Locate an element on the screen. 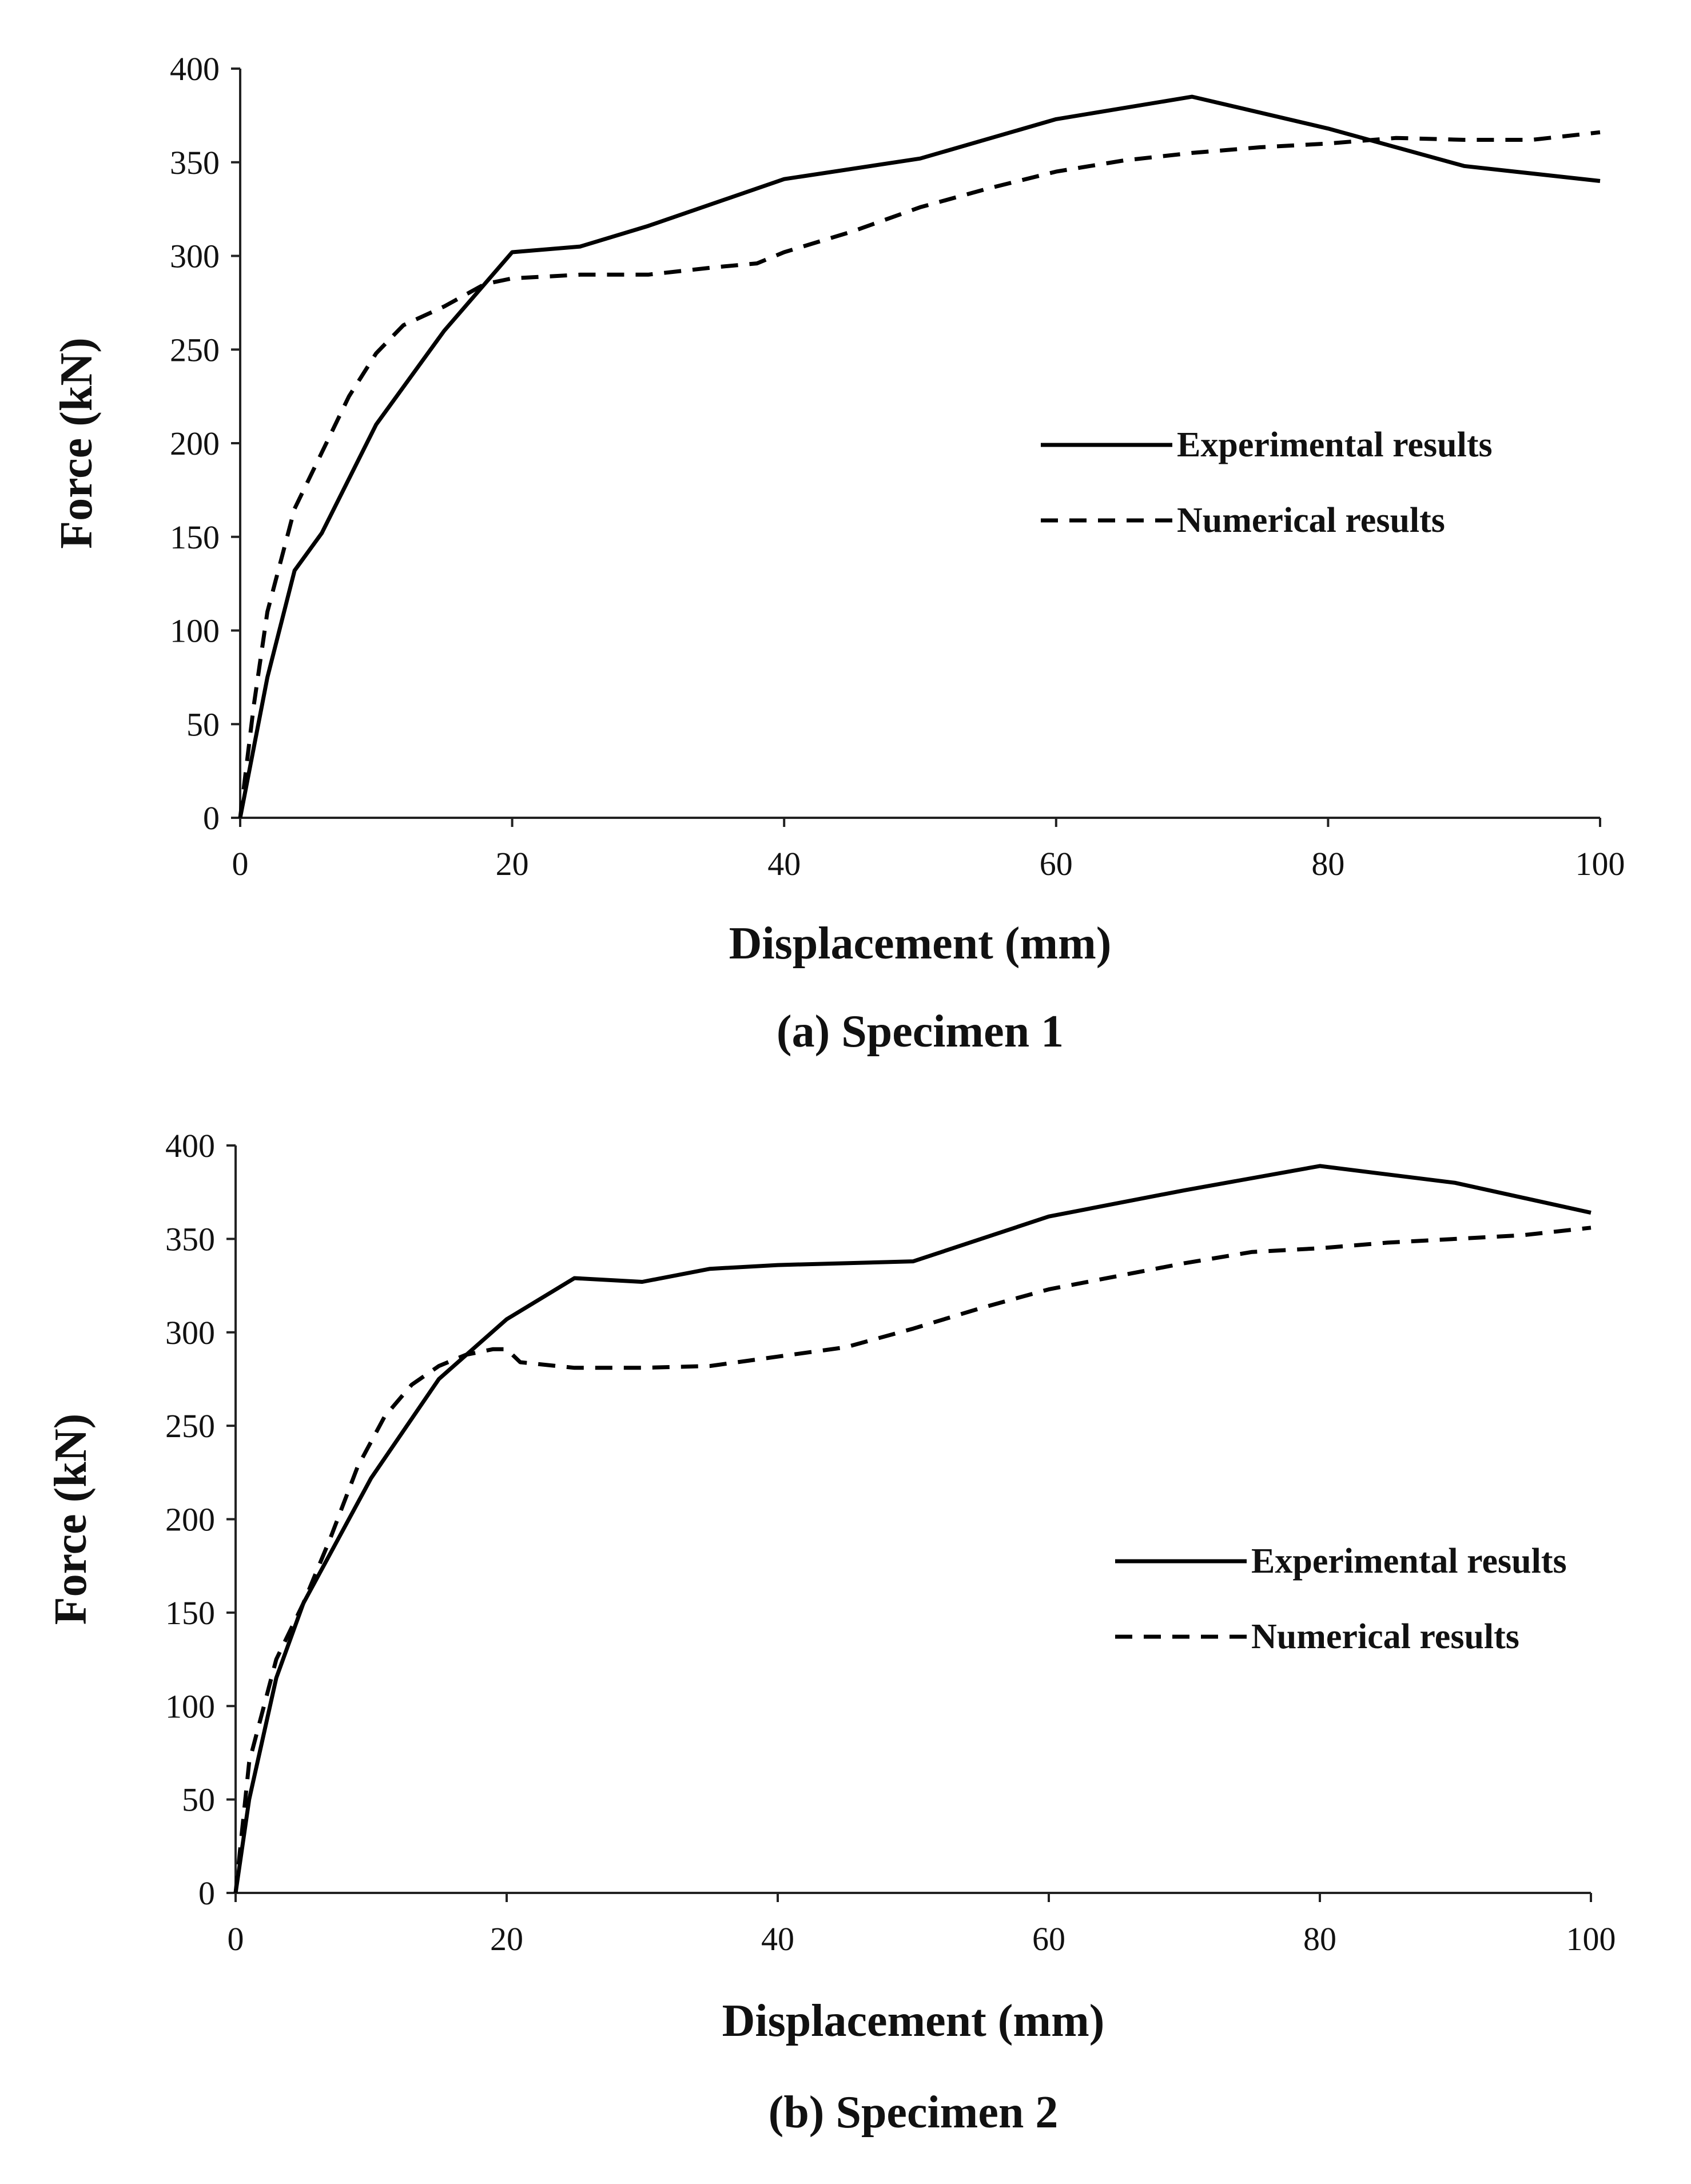 The image size is (1691, 2184). chart-caption: (a) Specimen 1 is located at coordinates (920, 1032).